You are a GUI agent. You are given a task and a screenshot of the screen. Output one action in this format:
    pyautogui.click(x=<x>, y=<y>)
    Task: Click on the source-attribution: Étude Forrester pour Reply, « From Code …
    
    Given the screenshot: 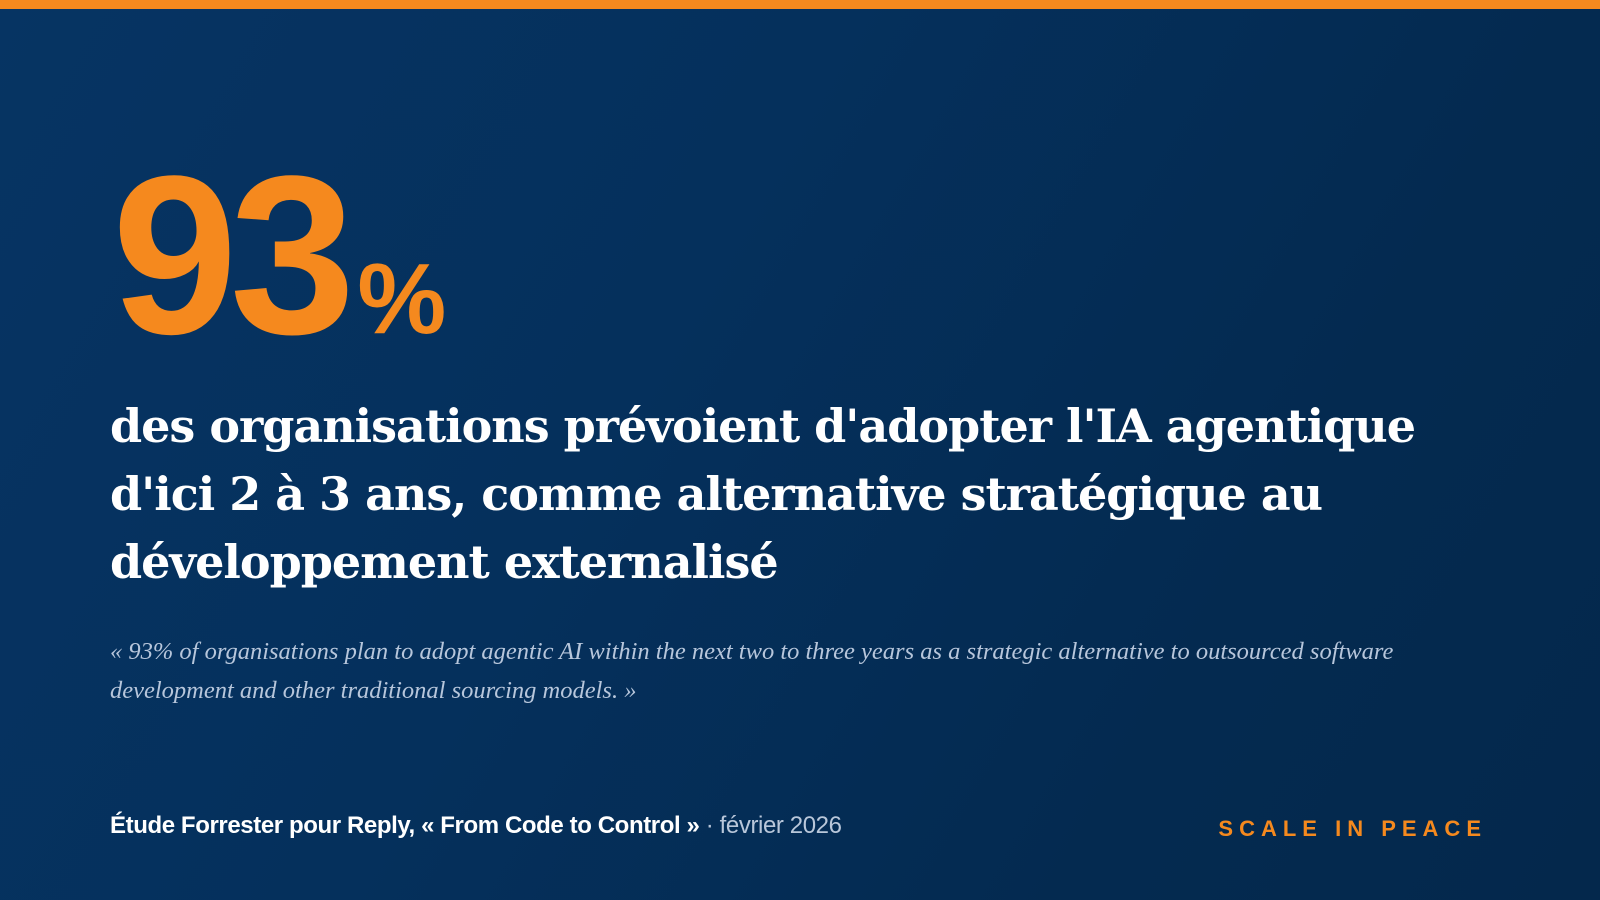 What is the action you would take?
    pyautogui.click(x=476, y=826)
    